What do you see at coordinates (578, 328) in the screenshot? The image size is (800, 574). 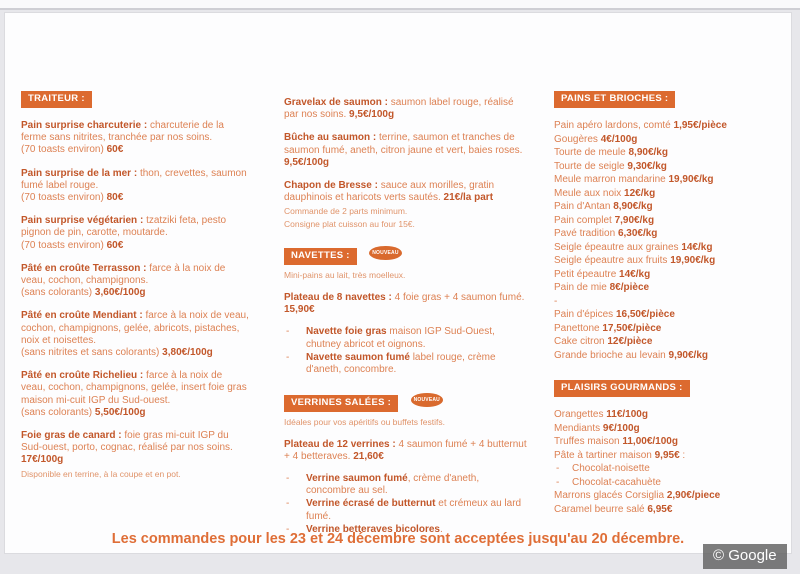 I see `product-label: Panettone` at bounding box center [578, 328].